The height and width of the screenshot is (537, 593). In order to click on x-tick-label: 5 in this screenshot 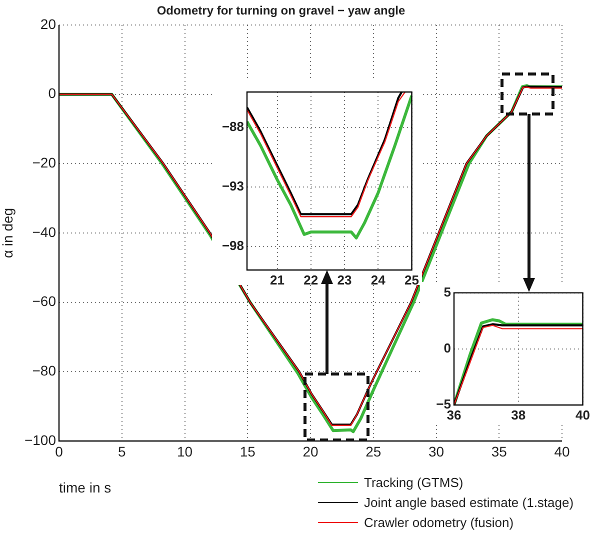, I will do `click(122, 451)`.